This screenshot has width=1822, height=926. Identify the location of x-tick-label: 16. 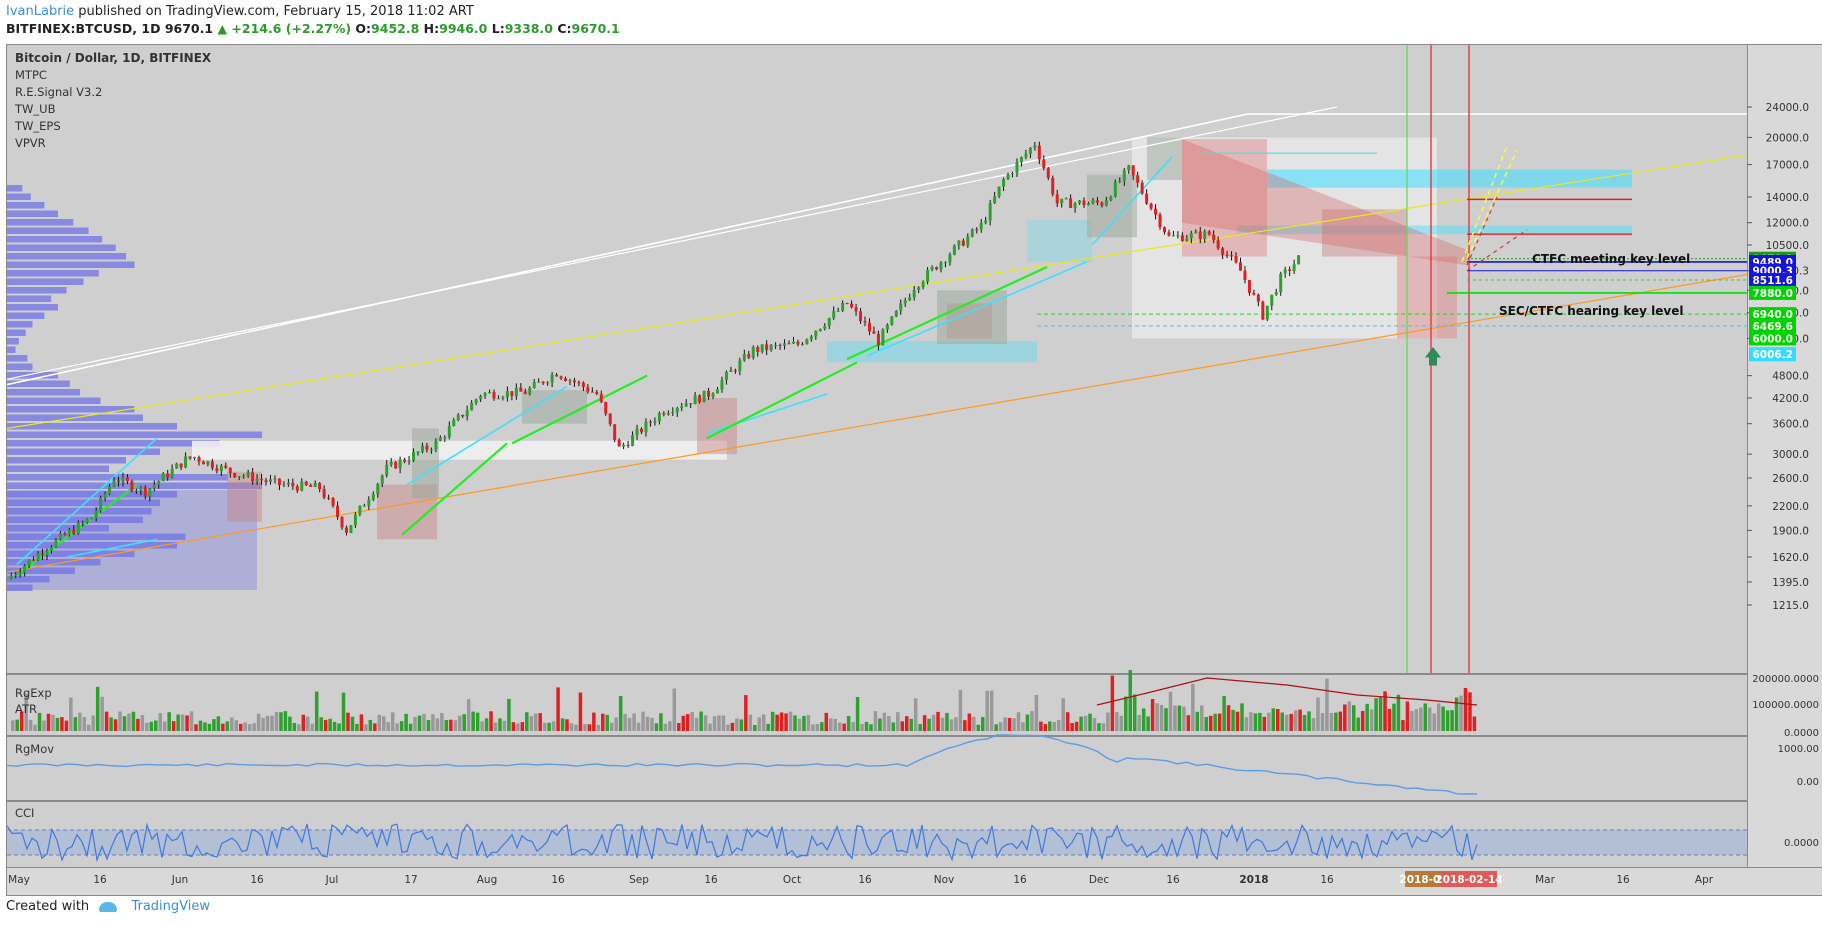
(558, 880).